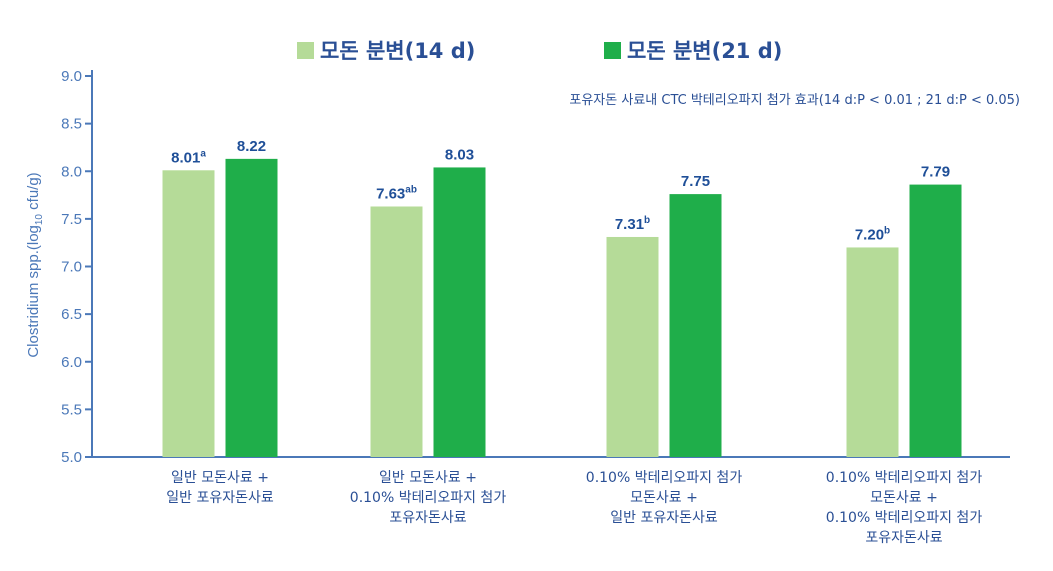 This screenshot has width=1053, height=571. I want to click on data-label: 8.01a, so click(188, 157).